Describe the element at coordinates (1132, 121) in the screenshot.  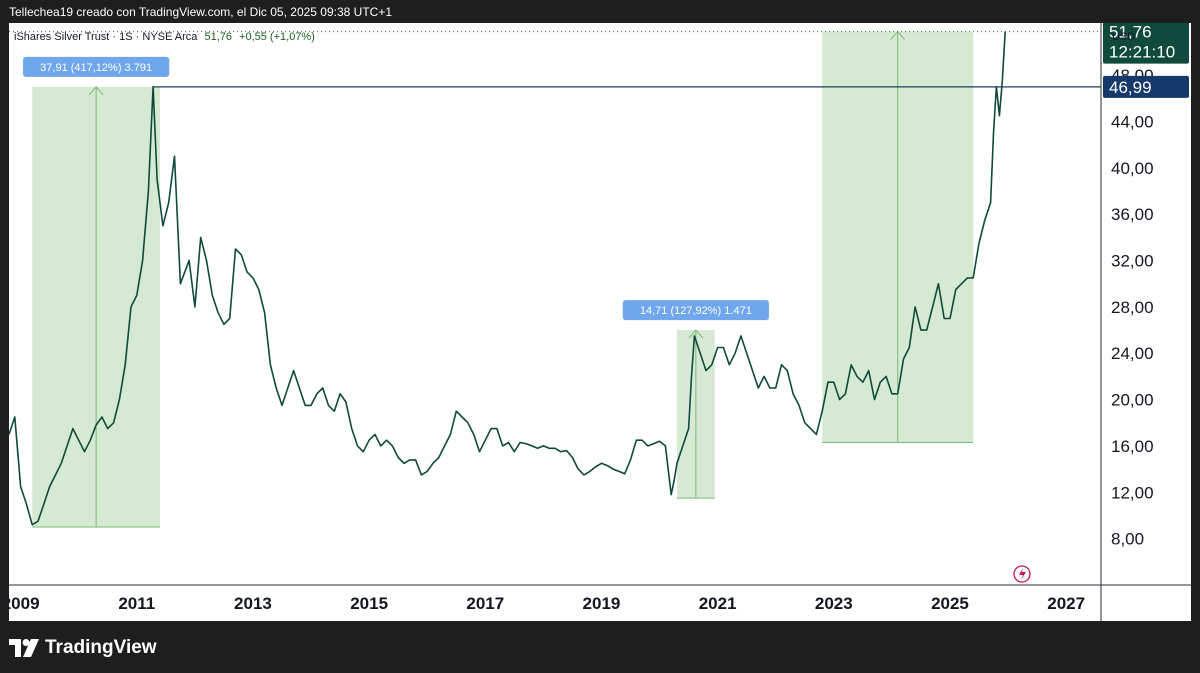
I see `y-tick-9: 44,00` at that location.